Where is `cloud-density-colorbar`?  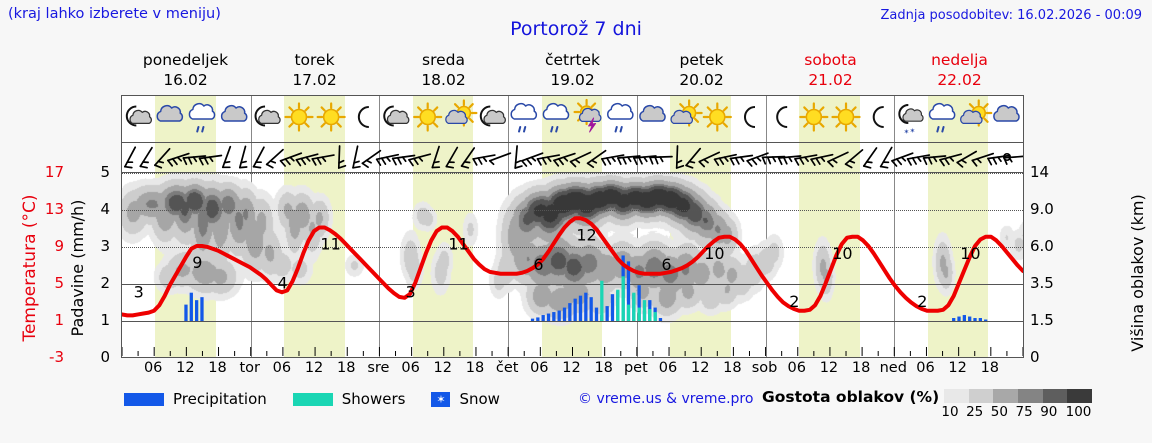 cloud-density-colorbar is located at coordinates (1018, 396).